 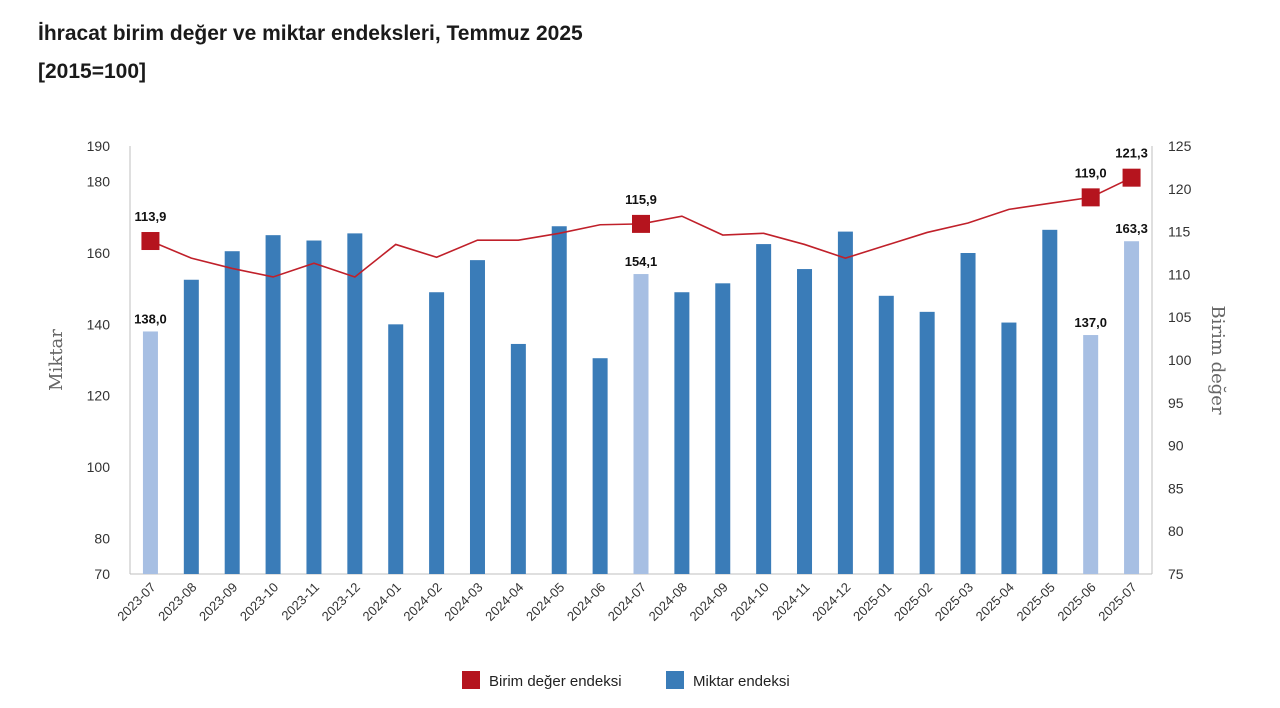 I want to click on x-tick-label: 2024-12, so click(x=831, y=602).